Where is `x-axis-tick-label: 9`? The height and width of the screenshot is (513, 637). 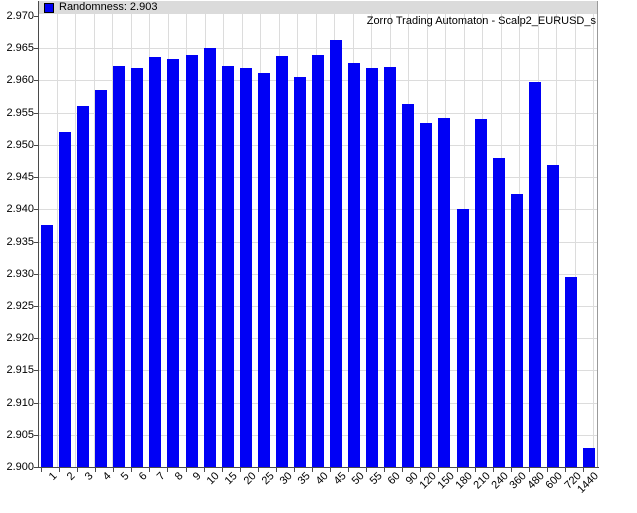
x-axis-tick-label: 9 is located at coordinates (198, 476).